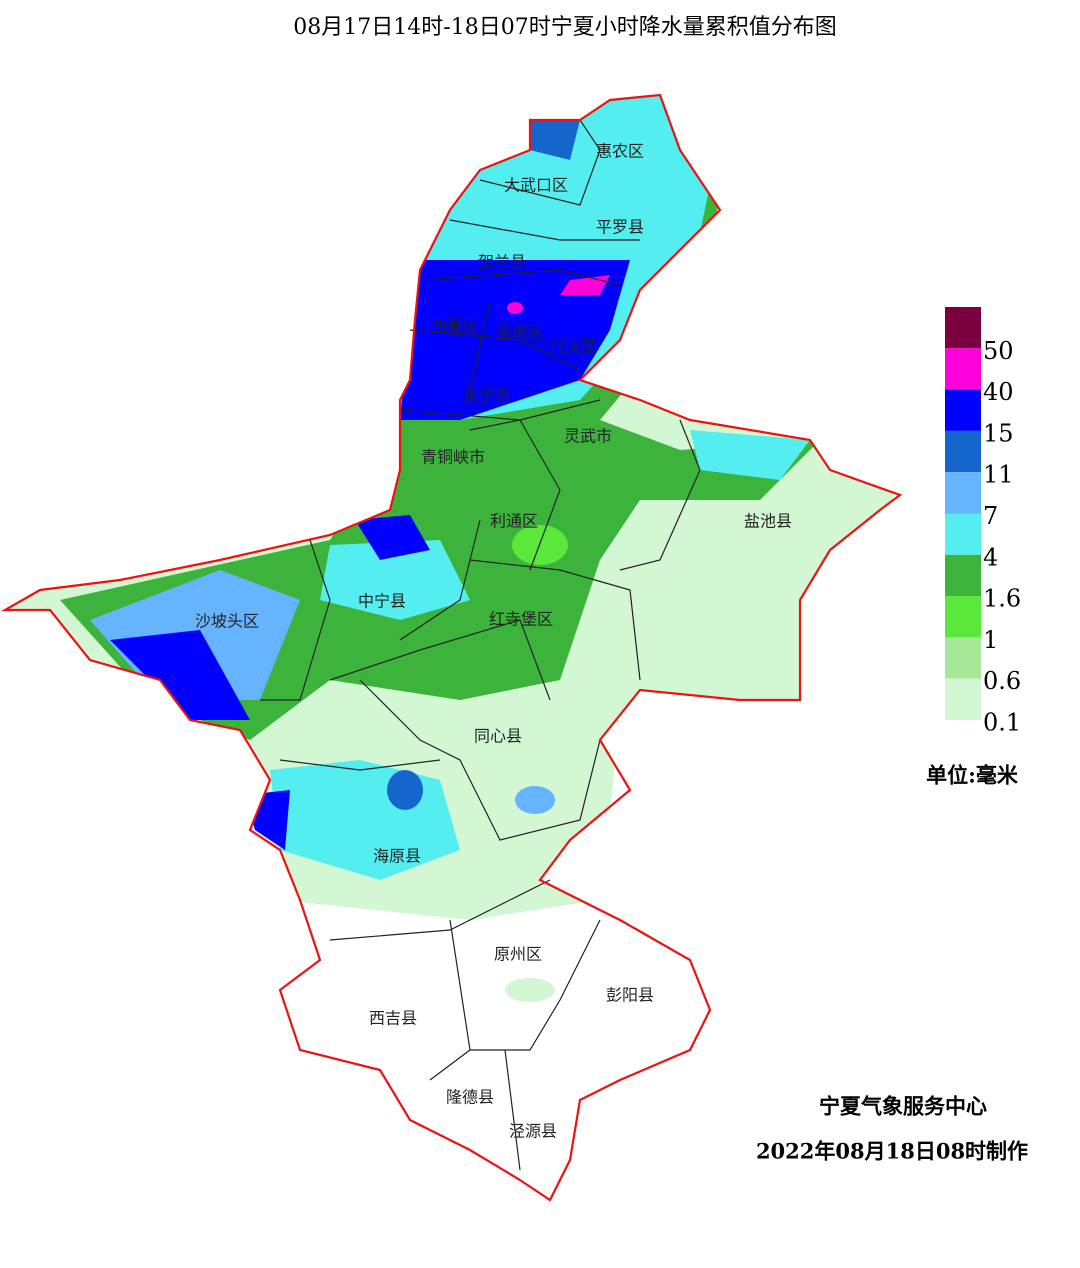  I want to click on district-label: 彭阳县, so click(630, 995).